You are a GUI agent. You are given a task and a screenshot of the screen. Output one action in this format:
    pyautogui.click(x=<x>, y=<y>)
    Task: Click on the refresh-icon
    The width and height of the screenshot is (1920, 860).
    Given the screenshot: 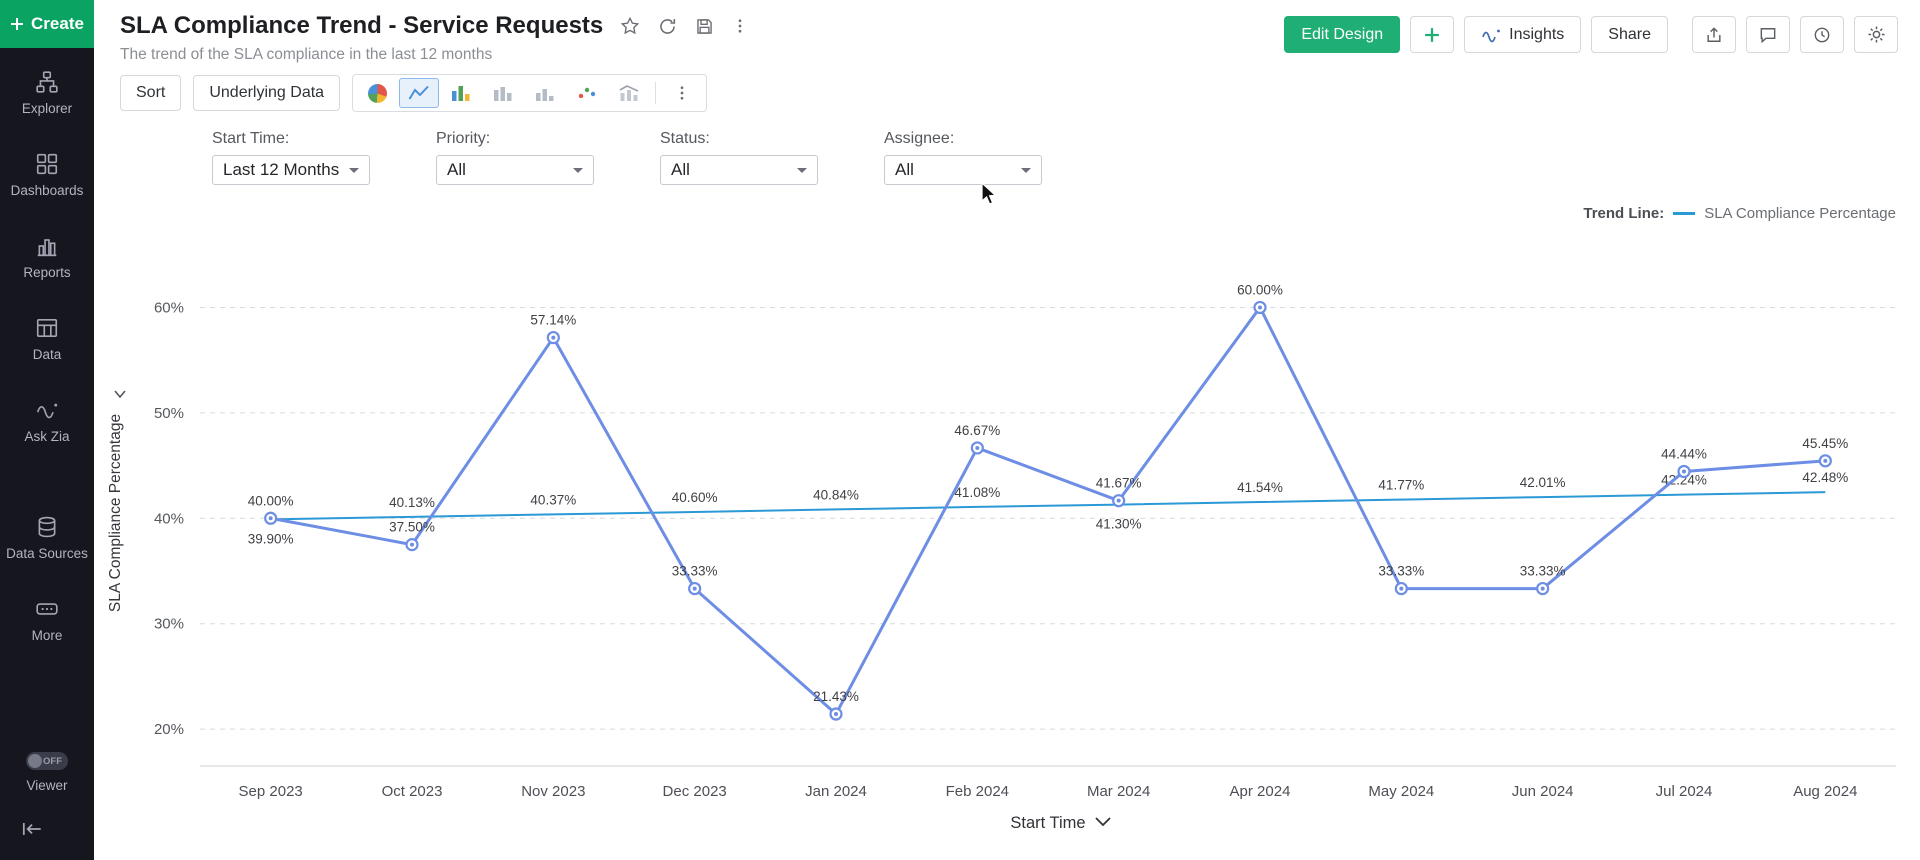 What is the action you would take?
    pyautogui.click(x=668, y=26)
    